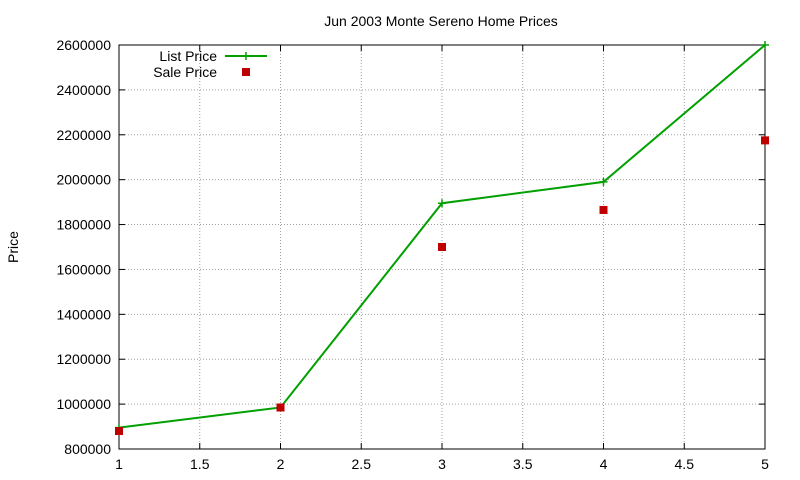 Image resolution: width=800 pixels, height=480 pixels. Describe the element at coordinates (83, 135) in the screenshot. I see `y-tick-label: 2200000` at that location.